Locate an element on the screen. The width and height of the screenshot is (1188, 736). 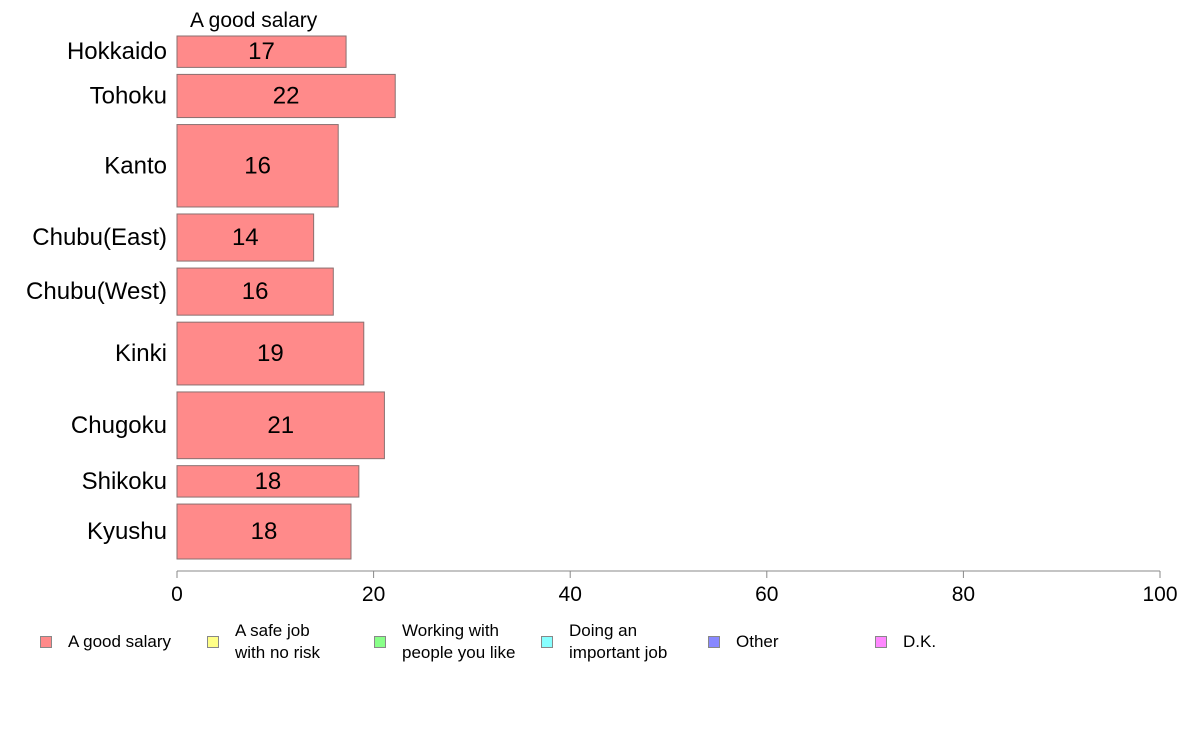
legend-label: A good salary is located at coordinates (120, 641).